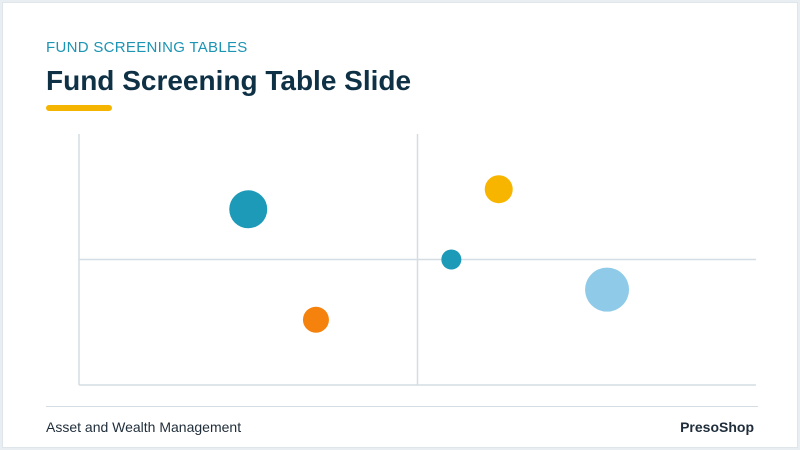 Image resolution: width=800 pixels, height=450 pixels. Describe the element at coordinates (79, 108) in the screenshot. I see `title-accent-bar` at that location.